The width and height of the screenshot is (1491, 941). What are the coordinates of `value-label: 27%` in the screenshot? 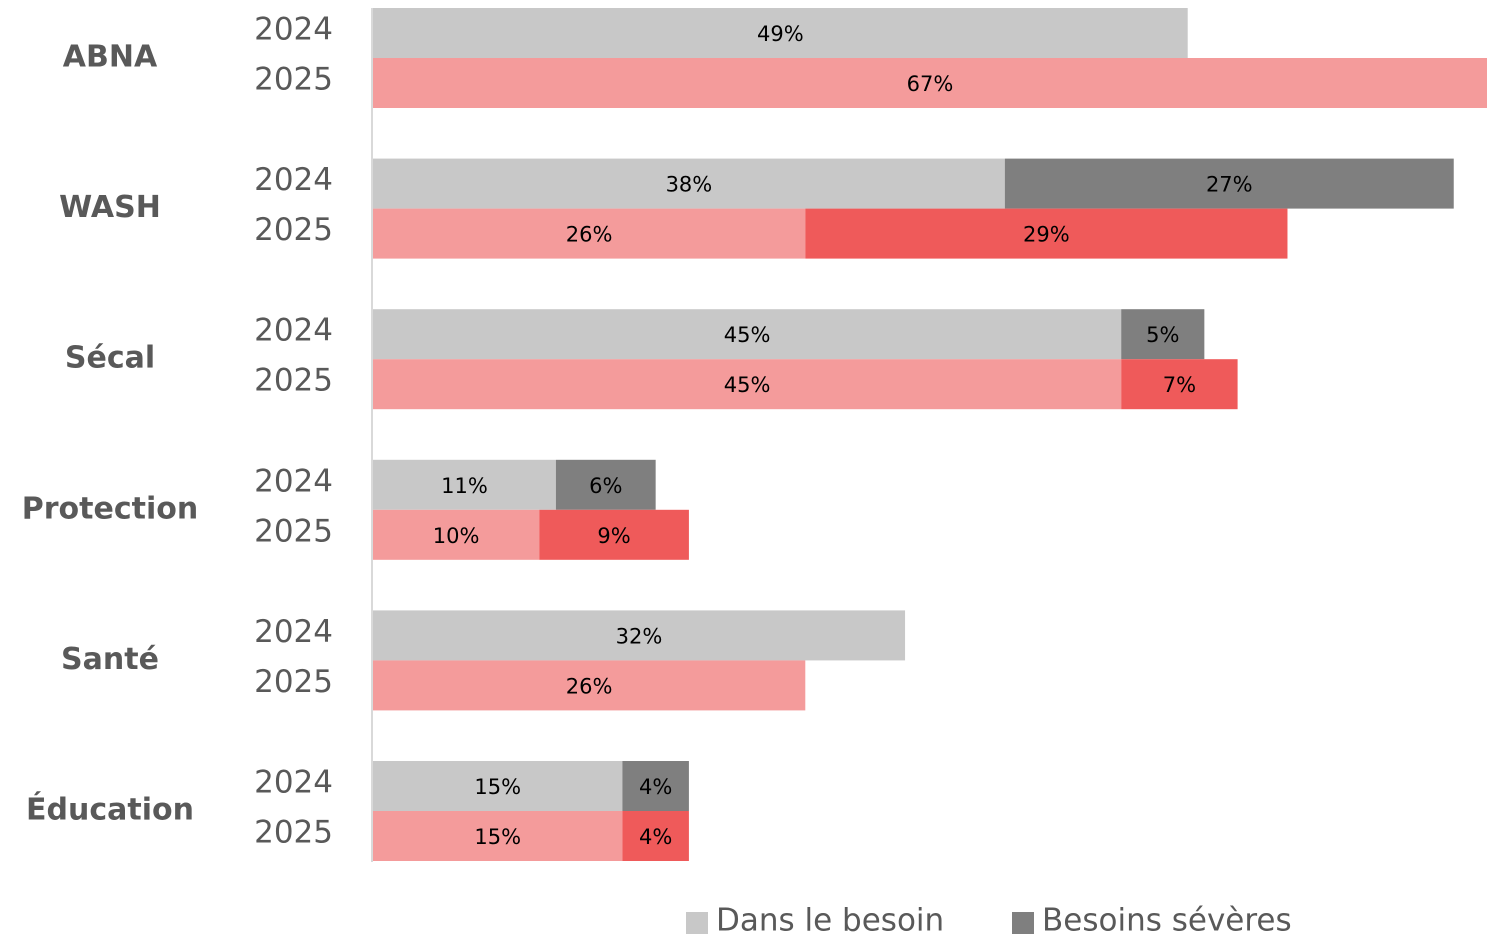 It's located at (1229, 185).